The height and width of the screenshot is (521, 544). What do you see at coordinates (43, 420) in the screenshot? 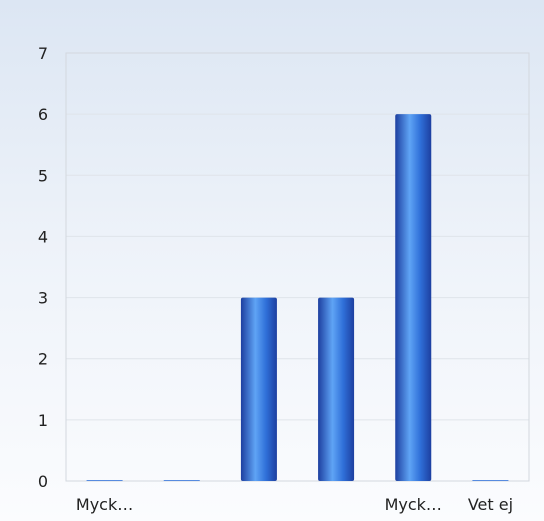
I see `y-tick-label: 1` at bounding box center [43, 420].